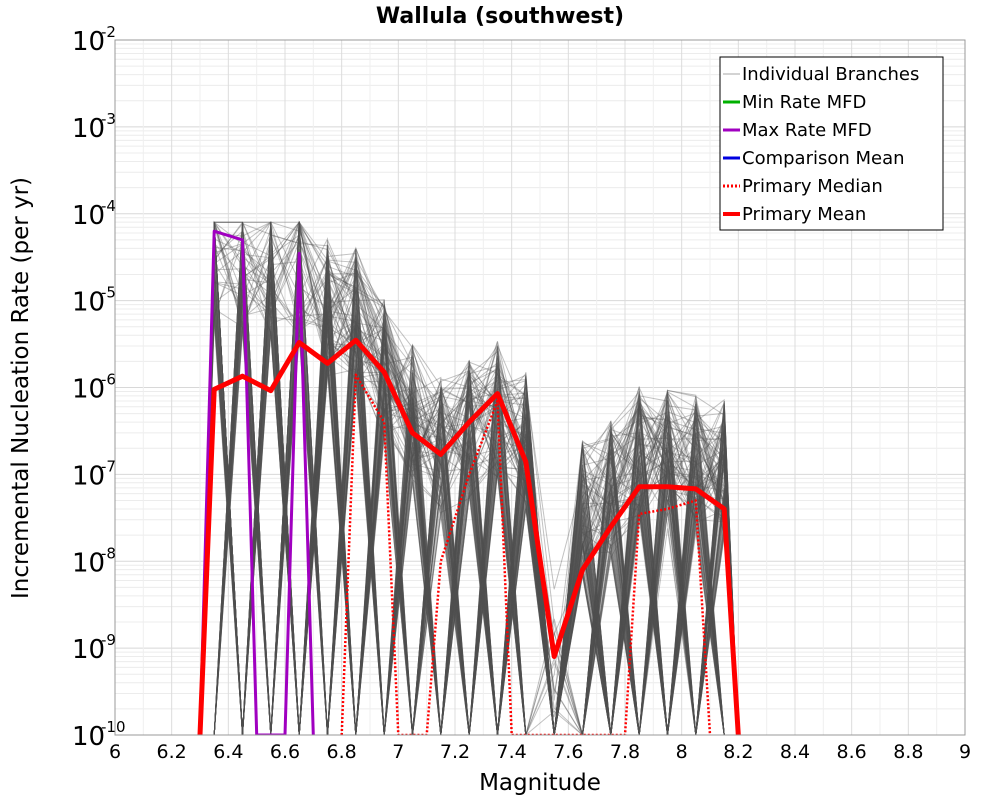 The width and height of the screenshot is (1000, 800). I want to click on x-tick-label: 8.2, so click(738, 752).